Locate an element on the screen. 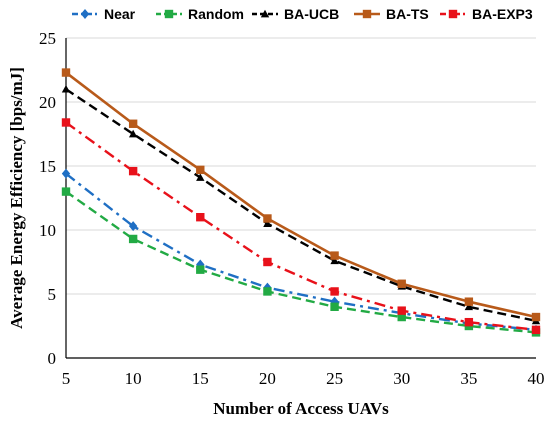  y-tick-label: 10 is located at coordinates (47, 230).